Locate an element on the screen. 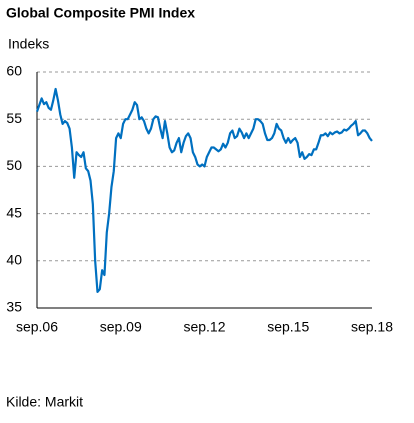  x-tick-label: sep.15 is located at coordinates (288, 327).